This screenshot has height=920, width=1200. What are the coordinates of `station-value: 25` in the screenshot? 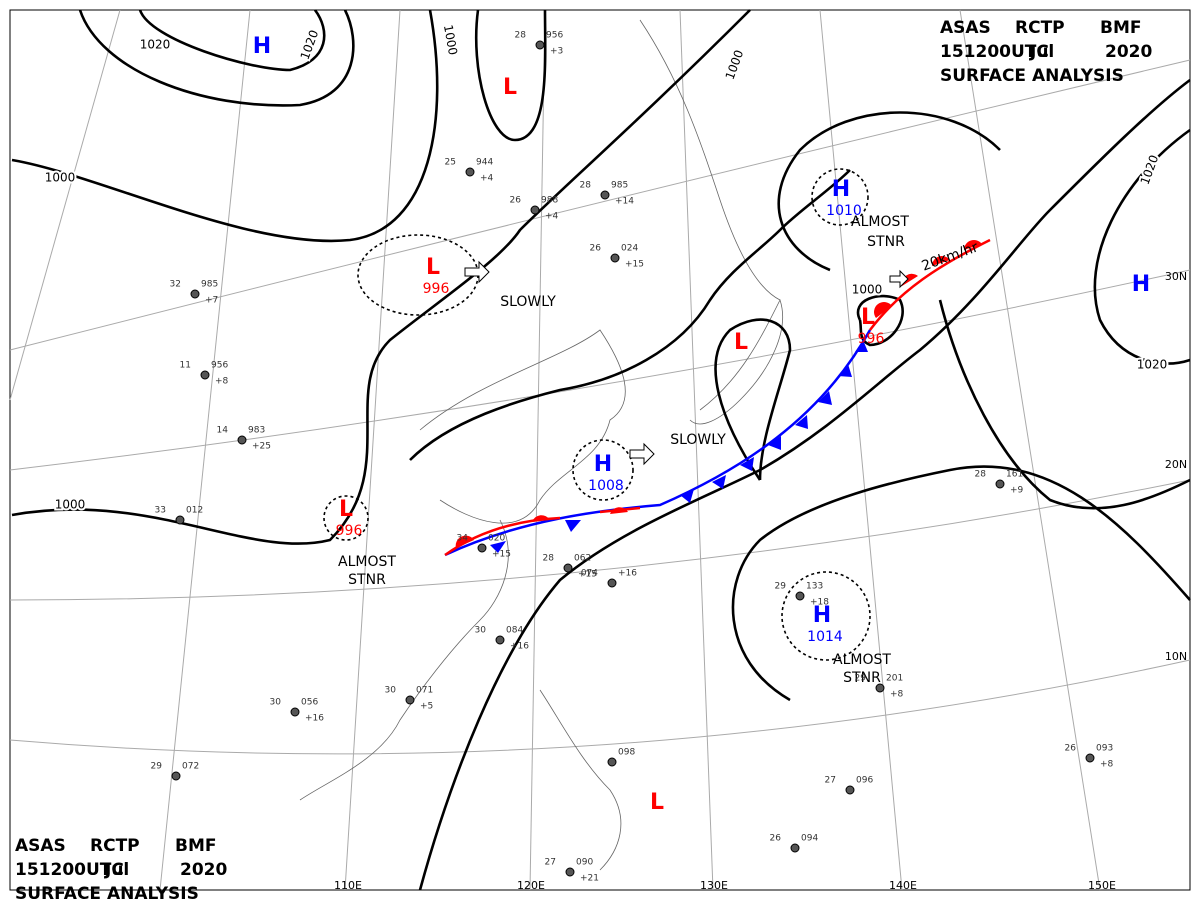 It's located at (450, 163).